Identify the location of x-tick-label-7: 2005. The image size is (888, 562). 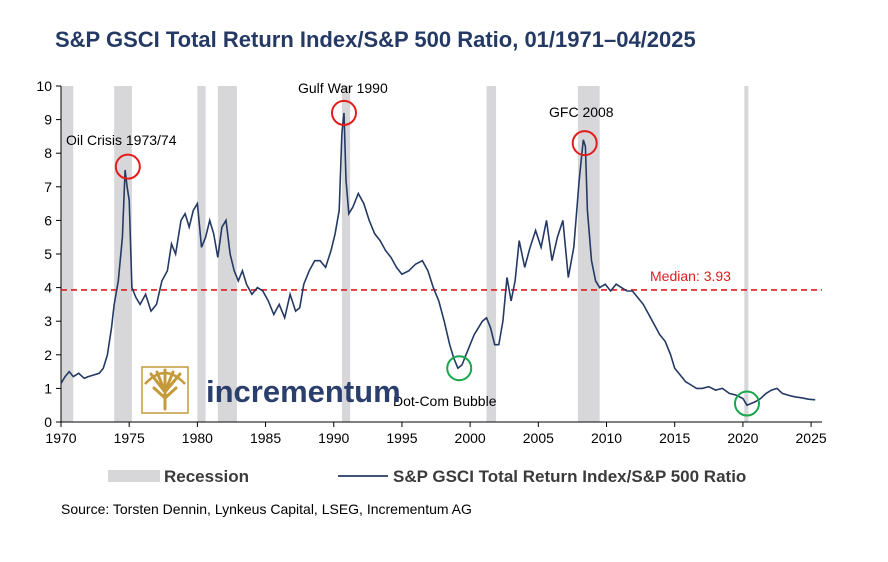
(538, 438).